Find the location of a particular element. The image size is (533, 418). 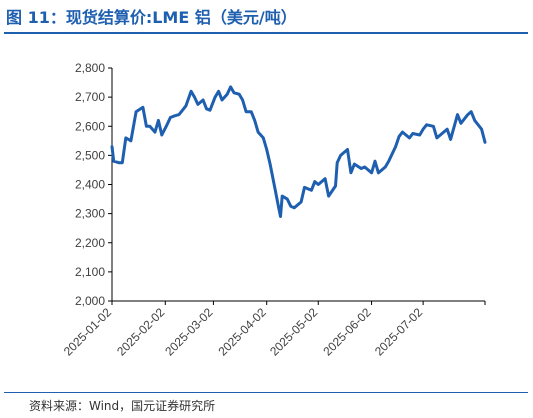

x-tick-label: 2025-04-02 is located at coordinates (243, 332).